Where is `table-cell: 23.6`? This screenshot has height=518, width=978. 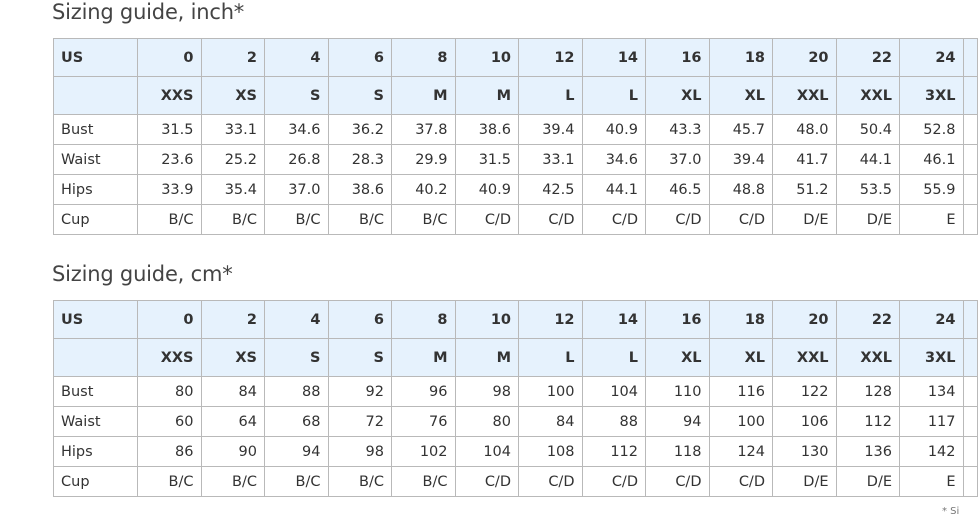 table-cell: 23.6 is located at coordinates (169, 159).